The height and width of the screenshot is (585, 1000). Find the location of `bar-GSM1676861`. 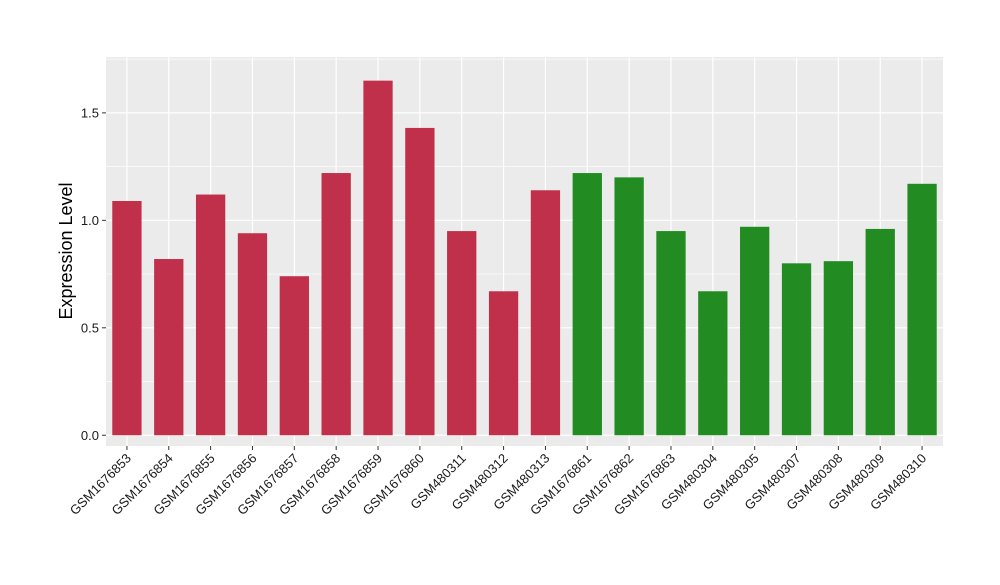

bar-GSM1676861 is located at coordinates (587, 304).